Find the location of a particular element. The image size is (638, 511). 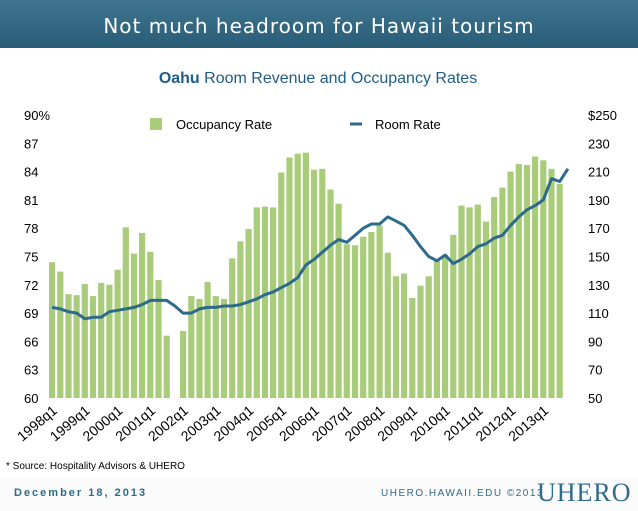

left-axis-tick: 90% is located at coordinates (37, 115).